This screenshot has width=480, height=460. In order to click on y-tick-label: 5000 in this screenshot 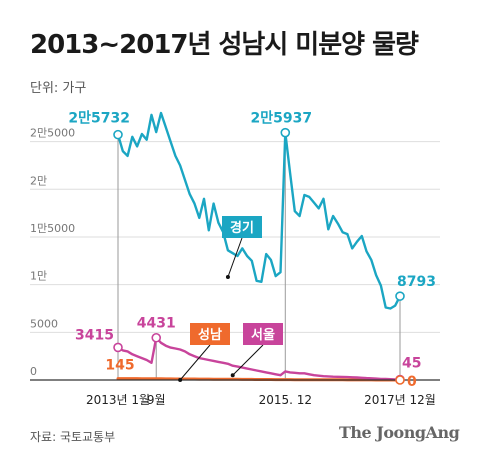, I will do `click(44, 323)`.